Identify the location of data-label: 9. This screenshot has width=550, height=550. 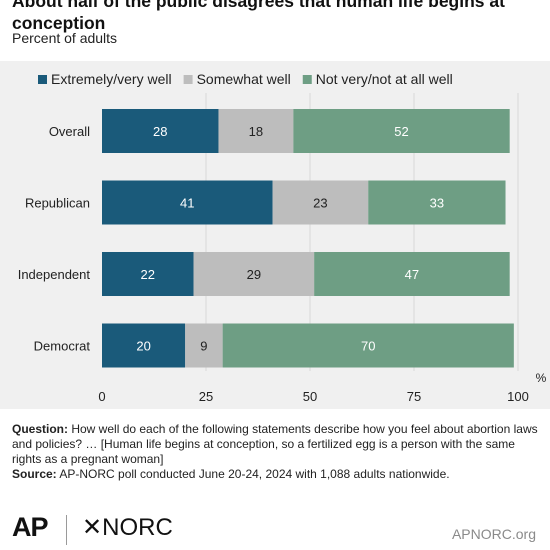
(203, 346).